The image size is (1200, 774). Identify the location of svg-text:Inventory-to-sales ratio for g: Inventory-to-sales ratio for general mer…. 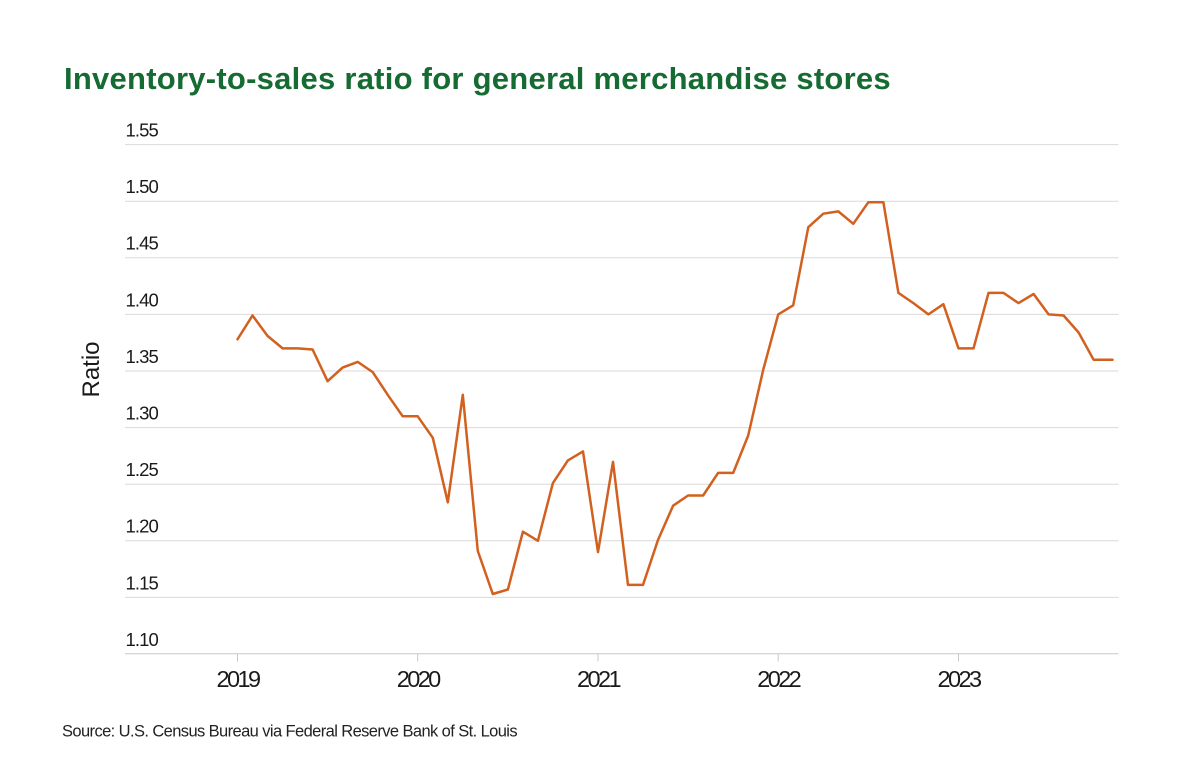
(477, 78).